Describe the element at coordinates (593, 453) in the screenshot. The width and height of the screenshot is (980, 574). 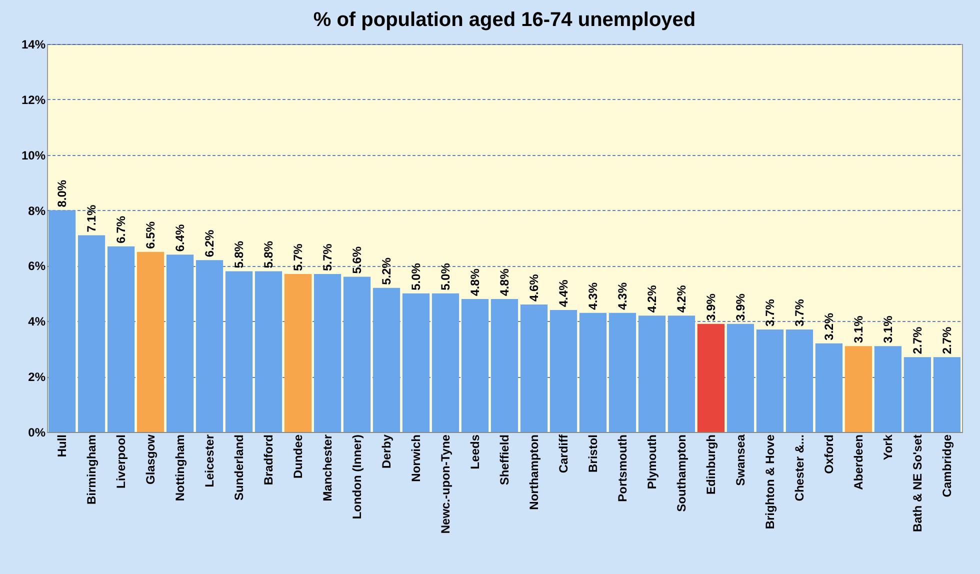
I see `x-tick-label: Bristol` at that location.